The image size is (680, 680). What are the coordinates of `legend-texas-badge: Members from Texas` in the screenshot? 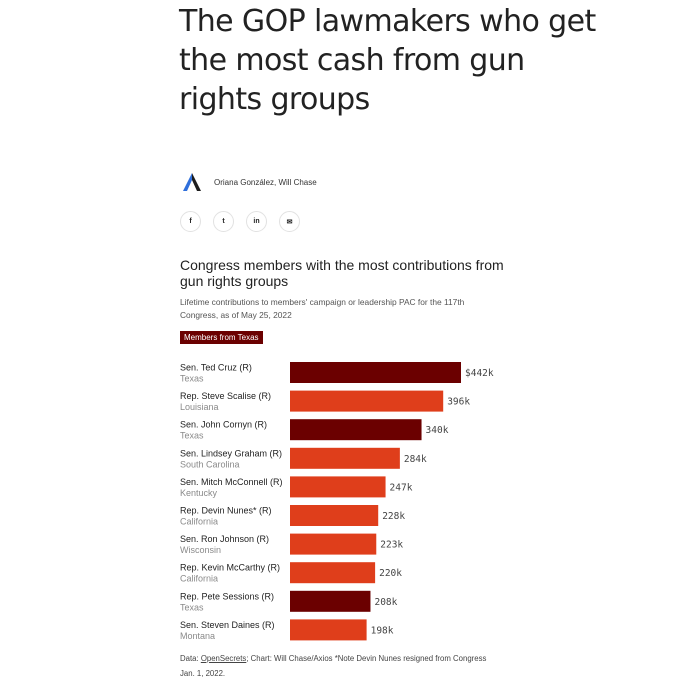 It's located at (221, 337).